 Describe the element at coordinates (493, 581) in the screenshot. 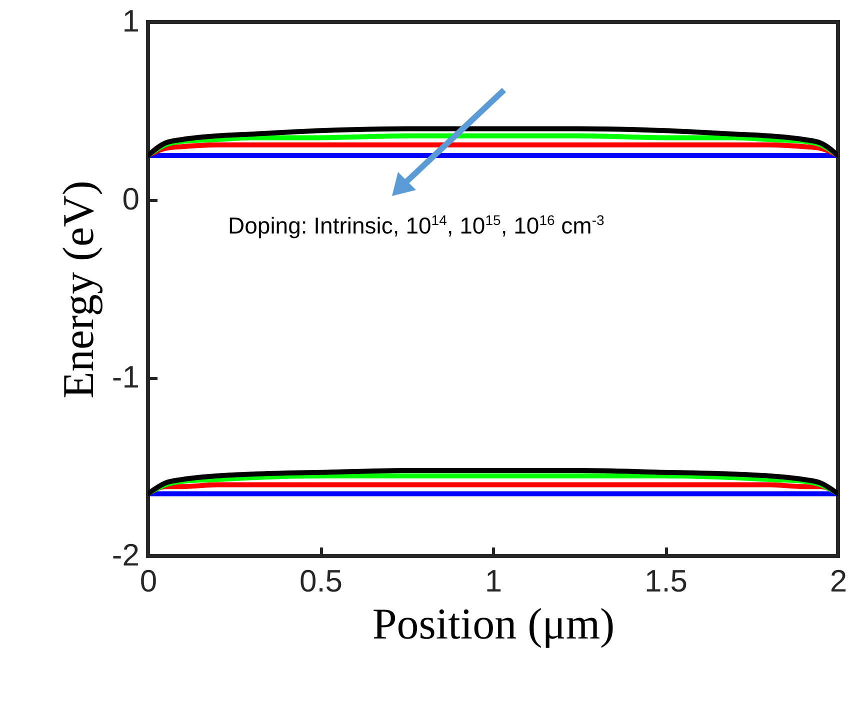

I see `x-tick-label: 1` at that location.